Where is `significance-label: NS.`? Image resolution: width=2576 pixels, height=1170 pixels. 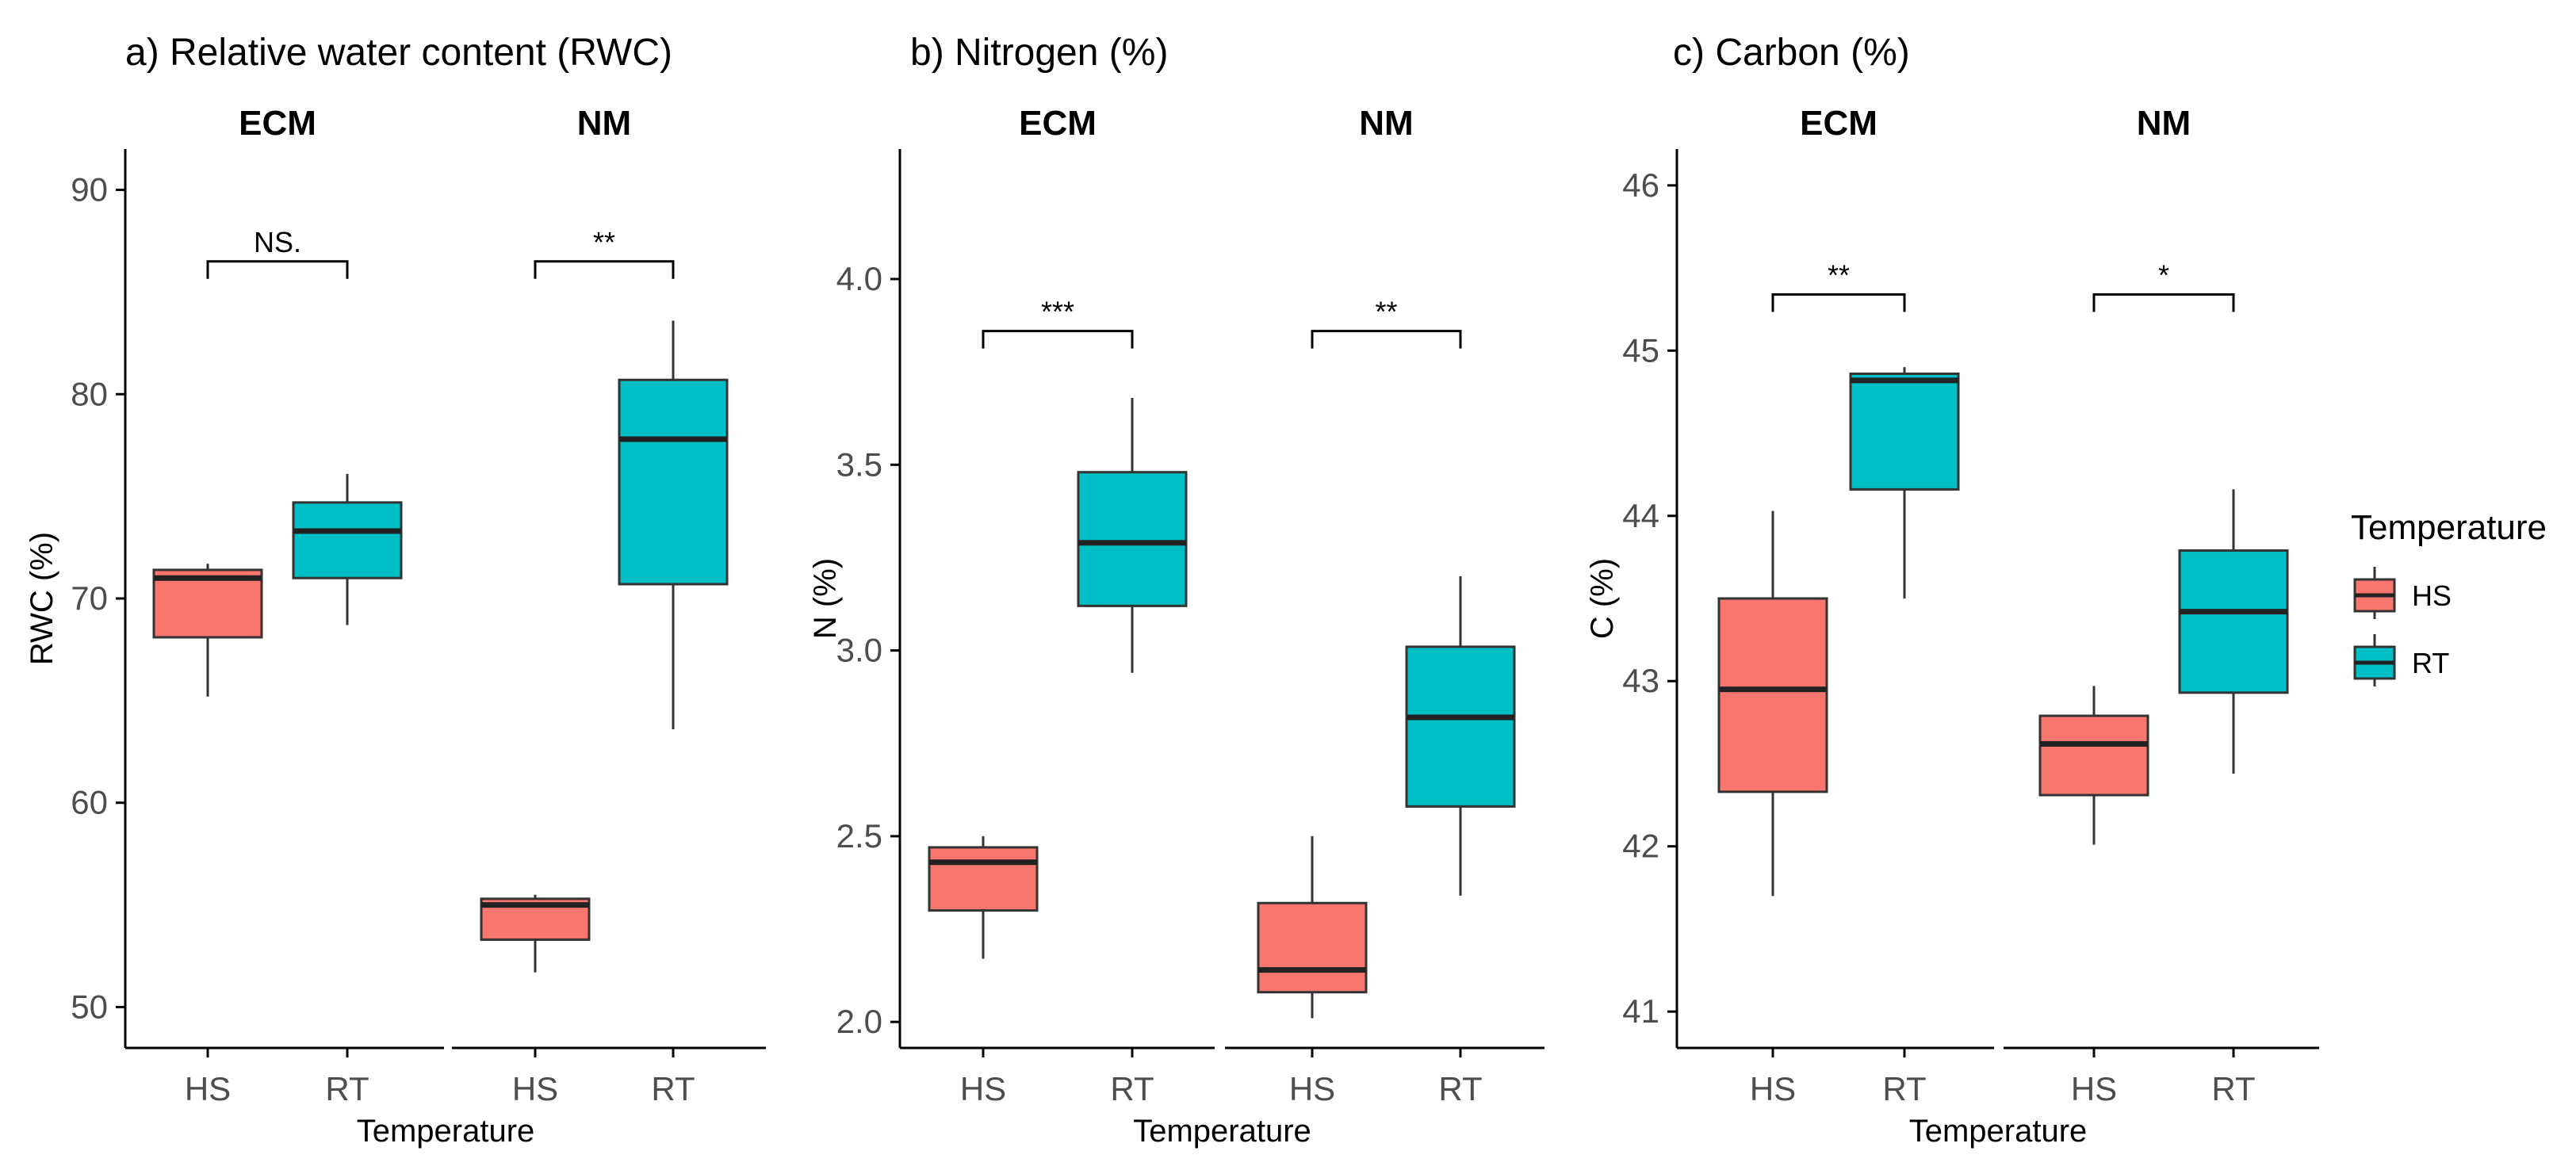
significance-label: NS. is located at coordinates (277, 242).